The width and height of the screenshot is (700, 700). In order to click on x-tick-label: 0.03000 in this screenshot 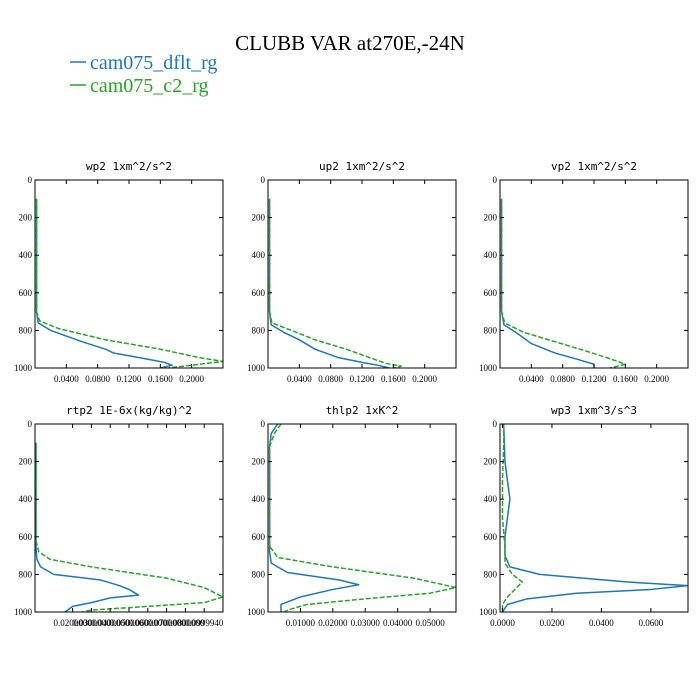, I will do `click(366, 623)`.